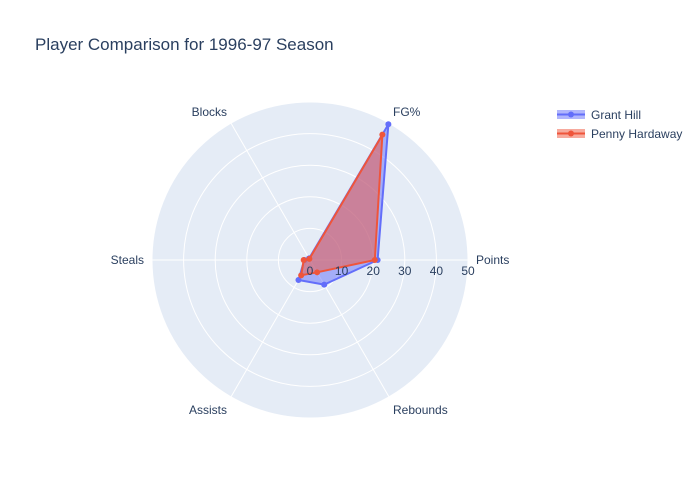  I want to click on axis-label-rebounds: Rebounds, so click(420, 410).